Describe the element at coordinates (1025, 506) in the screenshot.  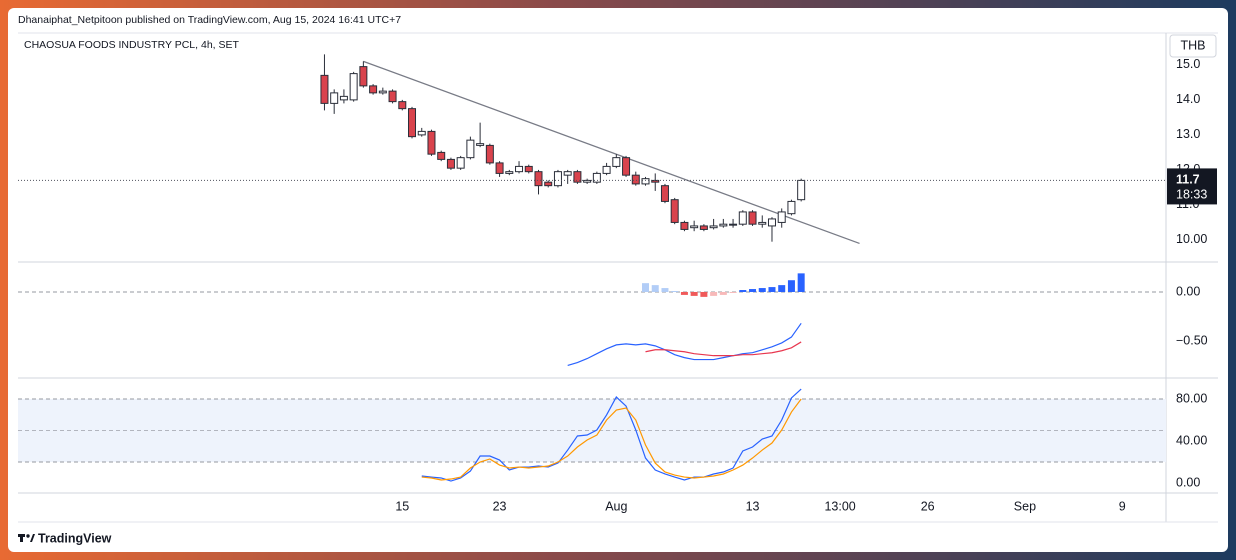
I see `x-tick-label: Sep` at that location.